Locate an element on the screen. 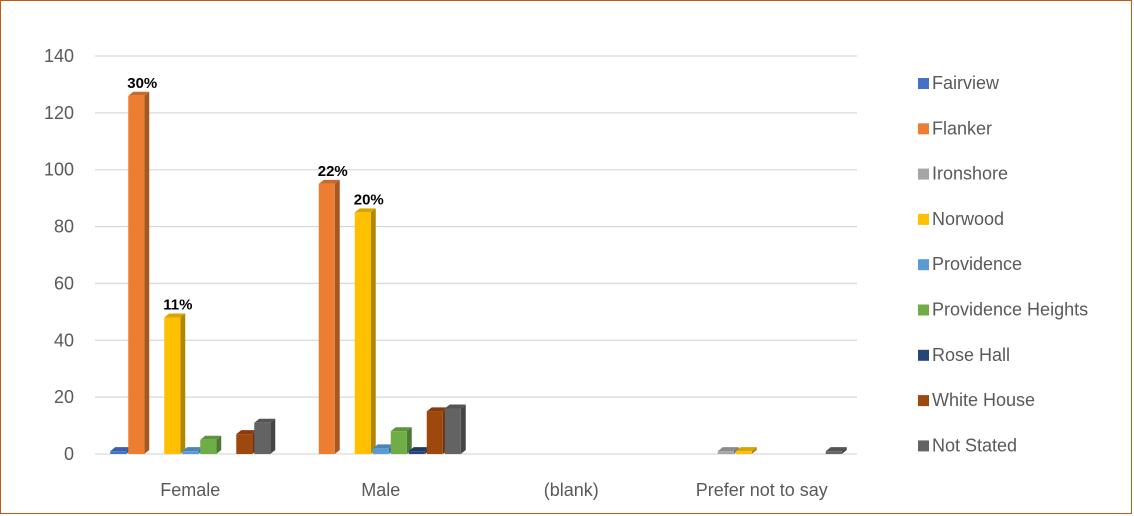  legend-label: Norwood is located at coordinates (968, 219).